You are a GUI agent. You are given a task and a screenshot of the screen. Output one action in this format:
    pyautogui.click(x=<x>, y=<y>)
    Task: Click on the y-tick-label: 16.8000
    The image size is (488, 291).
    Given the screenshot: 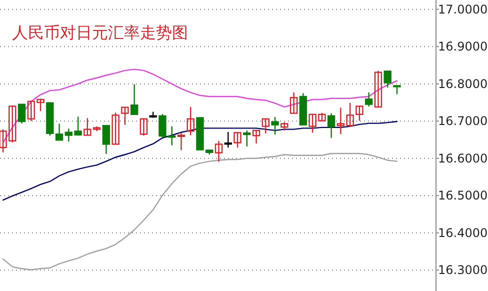 What is the action you would take?
    pyautogui.click(x=463, y=83)
    